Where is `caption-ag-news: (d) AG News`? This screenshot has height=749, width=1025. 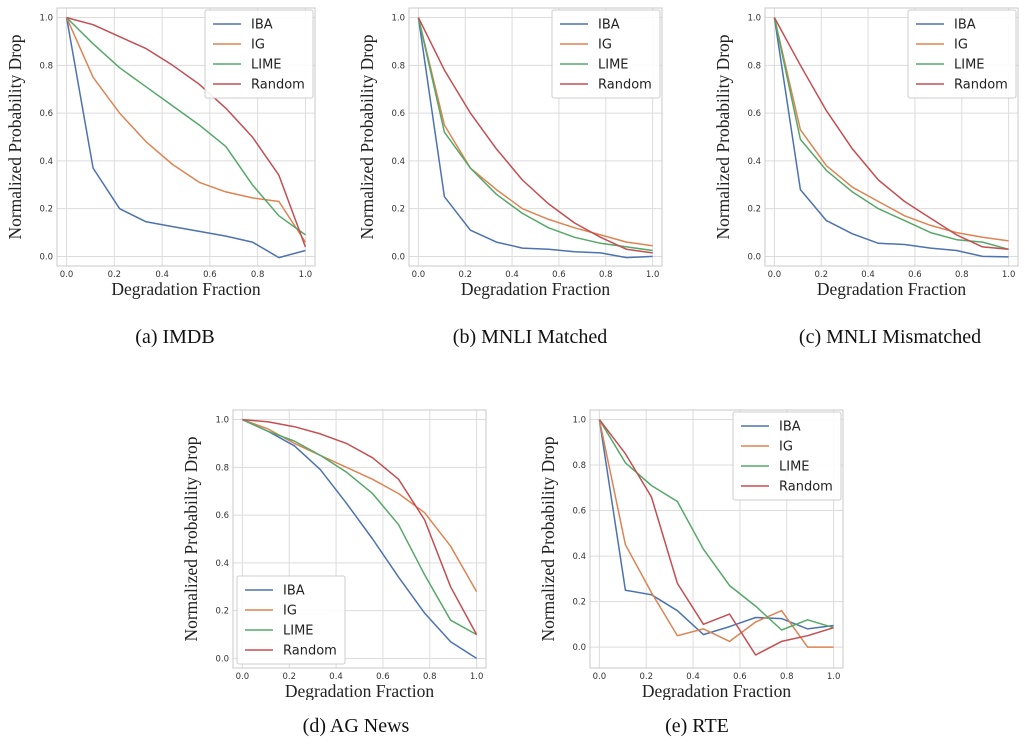
caption-ag-news: (d) AG News is located at coordinates (356, 726).